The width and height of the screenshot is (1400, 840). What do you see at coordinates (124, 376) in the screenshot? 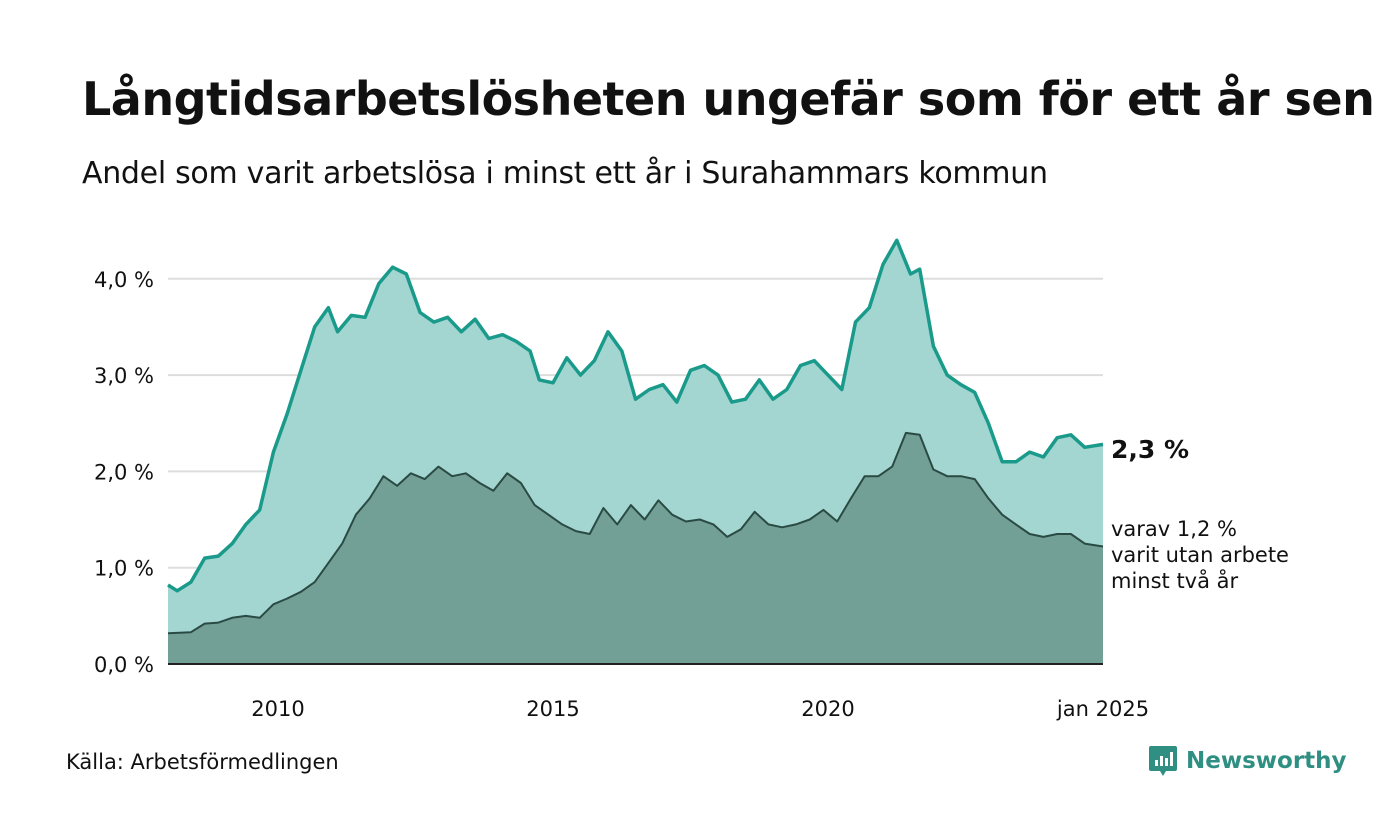
I see `y-tick-label: 3,0 %` at bounding box center [124, 376].